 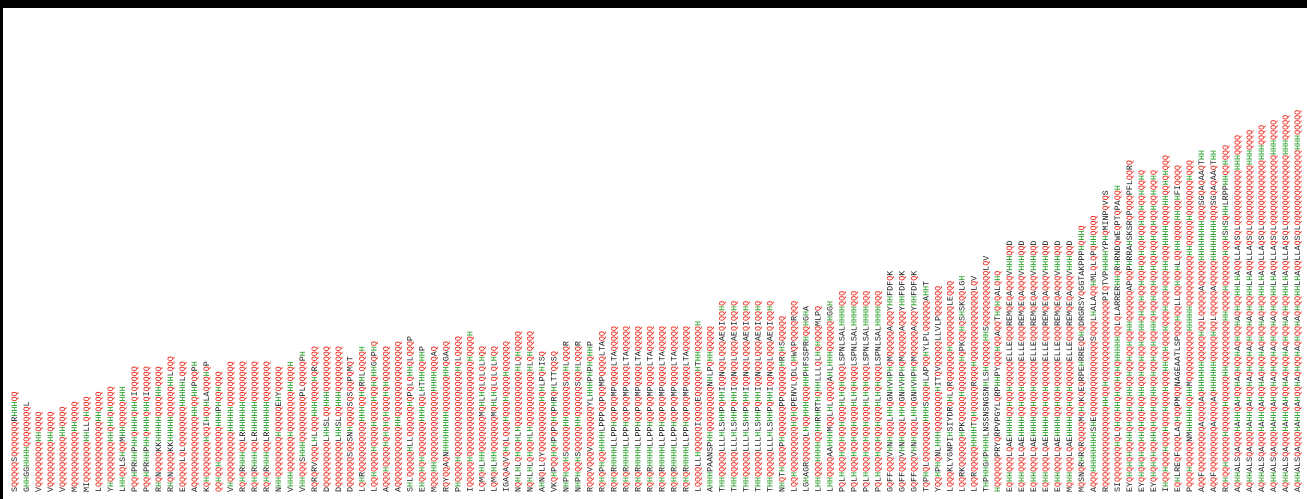 What do you see at coordinates (387, 419) in the screenshot?
I see `sequence: AQQQHQQQQHQHQHQHQQQHQHQQQQQQQ` at bounding box center [387, 419].